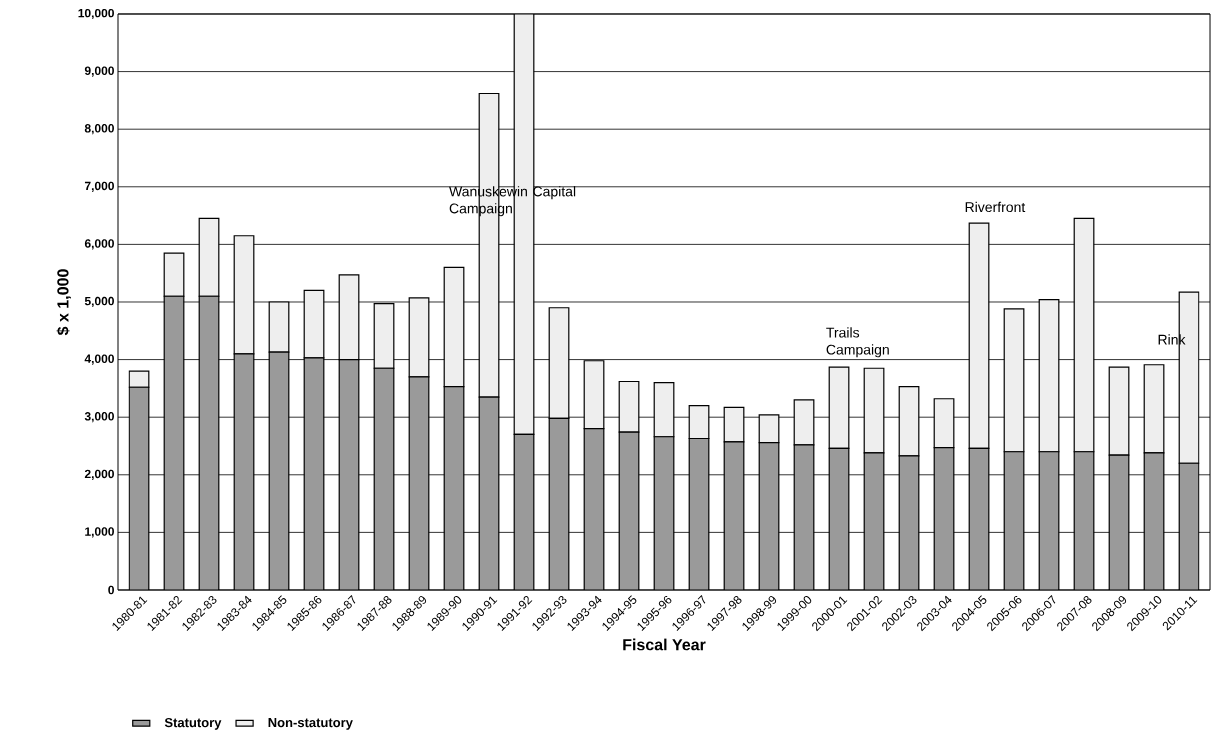 Image resolution: width=1218 pixels, height=738 pixels. Describe the element at coordinates (99, 417) in the screenshot. I see `y-tick-label: 3,000` at that location.